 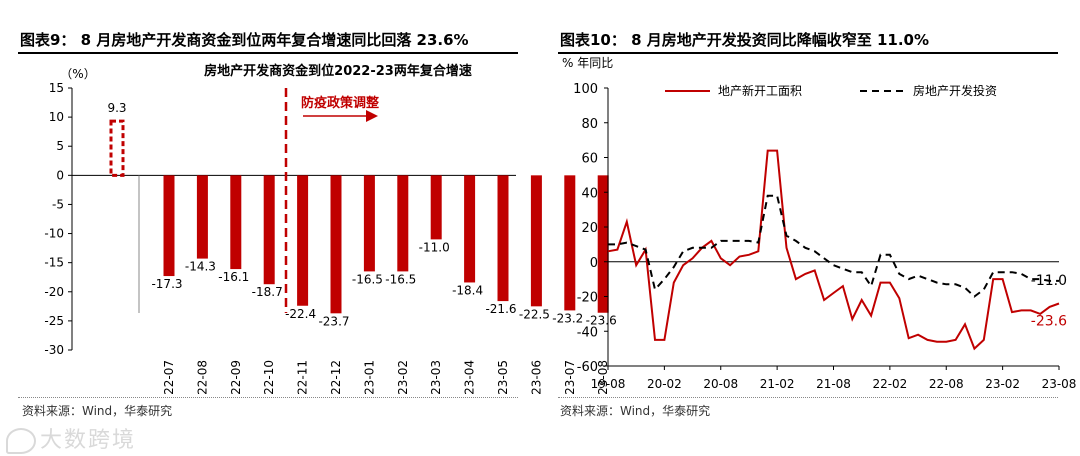 I want to click on y-tick-label: -40, so click(x=587, y=332).